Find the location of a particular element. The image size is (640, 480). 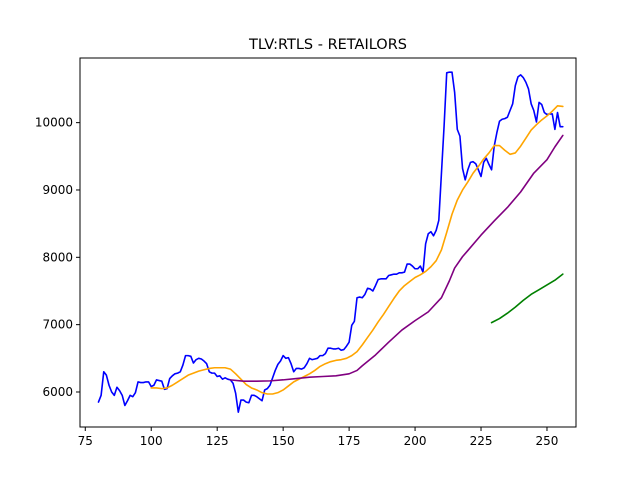

x-tick-label-200: 200 is located at coordinates (415, 441).